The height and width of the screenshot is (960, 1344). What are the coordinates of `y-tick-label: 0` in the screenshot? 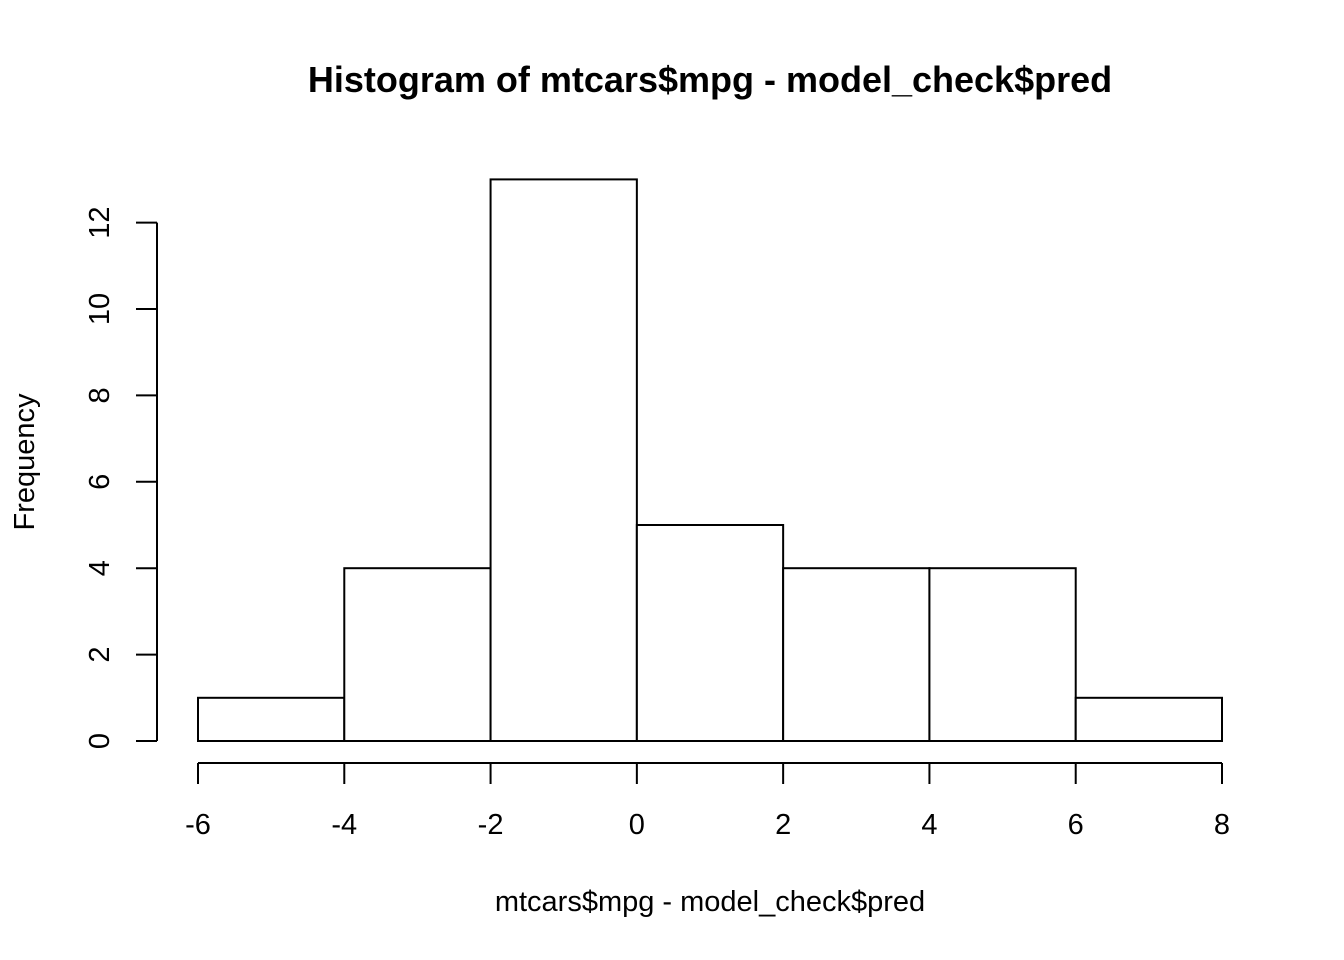 It's located at (100, 741).